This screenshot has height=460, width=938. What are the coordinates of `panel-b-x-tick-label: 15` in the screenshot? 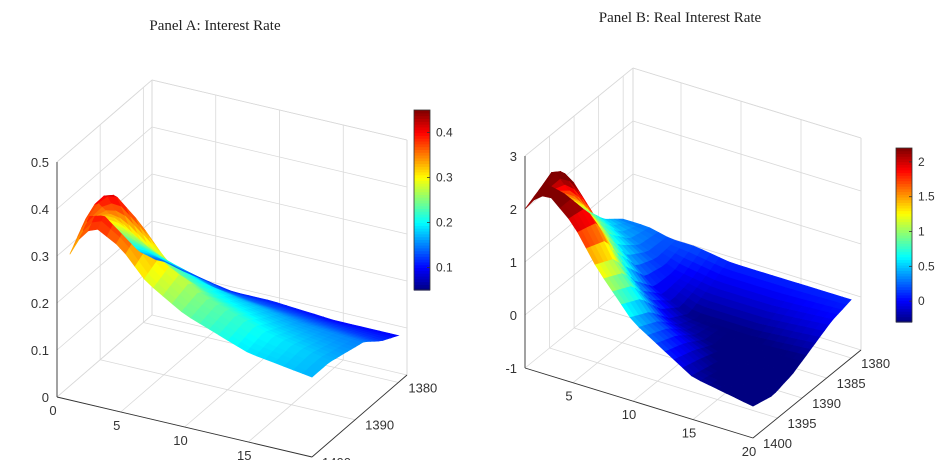 It's located at (689, 433).